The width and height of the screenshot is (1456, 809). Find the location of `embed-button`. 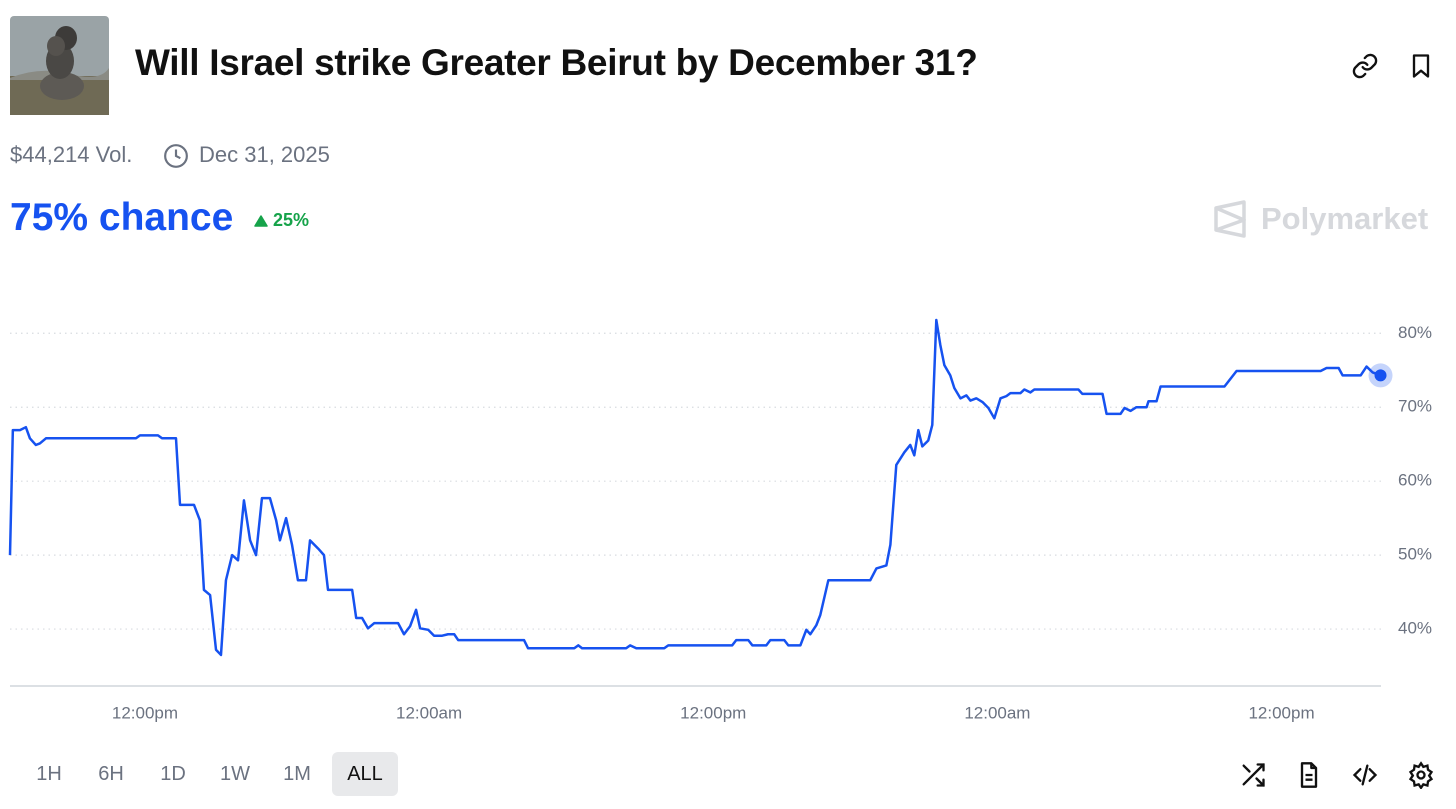

embed-button is located at coordinates (1365, 775).